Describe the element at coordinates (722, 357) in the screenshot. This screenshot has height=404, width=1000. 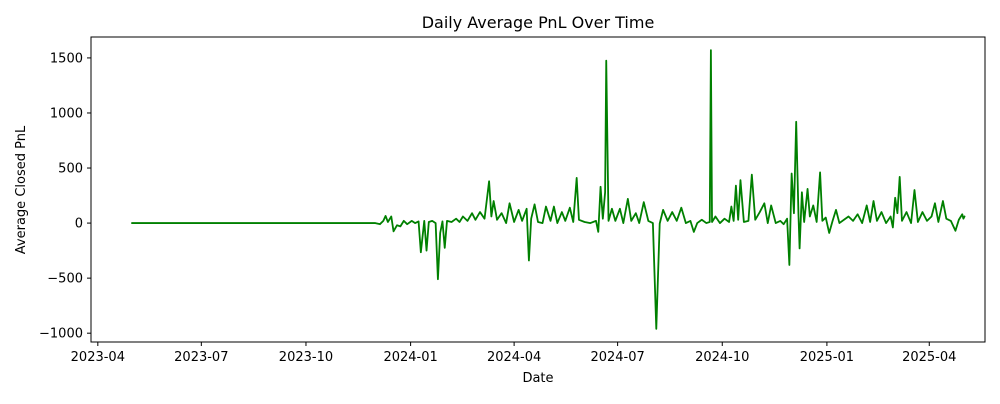
I see `x-tick-label: 2024-10` at that location.